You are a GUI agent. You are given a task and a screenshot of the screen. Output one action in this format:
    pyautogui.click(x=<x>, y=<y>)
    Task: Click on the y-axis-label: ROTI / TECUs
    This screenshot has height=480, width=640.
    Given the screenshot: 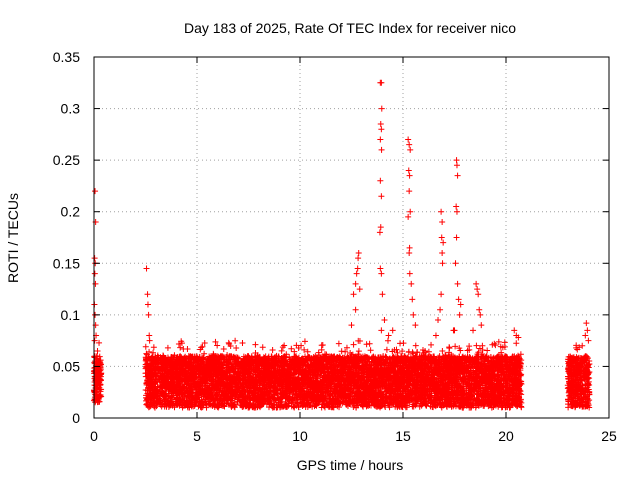 What is the action you would take?
    pyautogui.click(x=13, y=238)
    